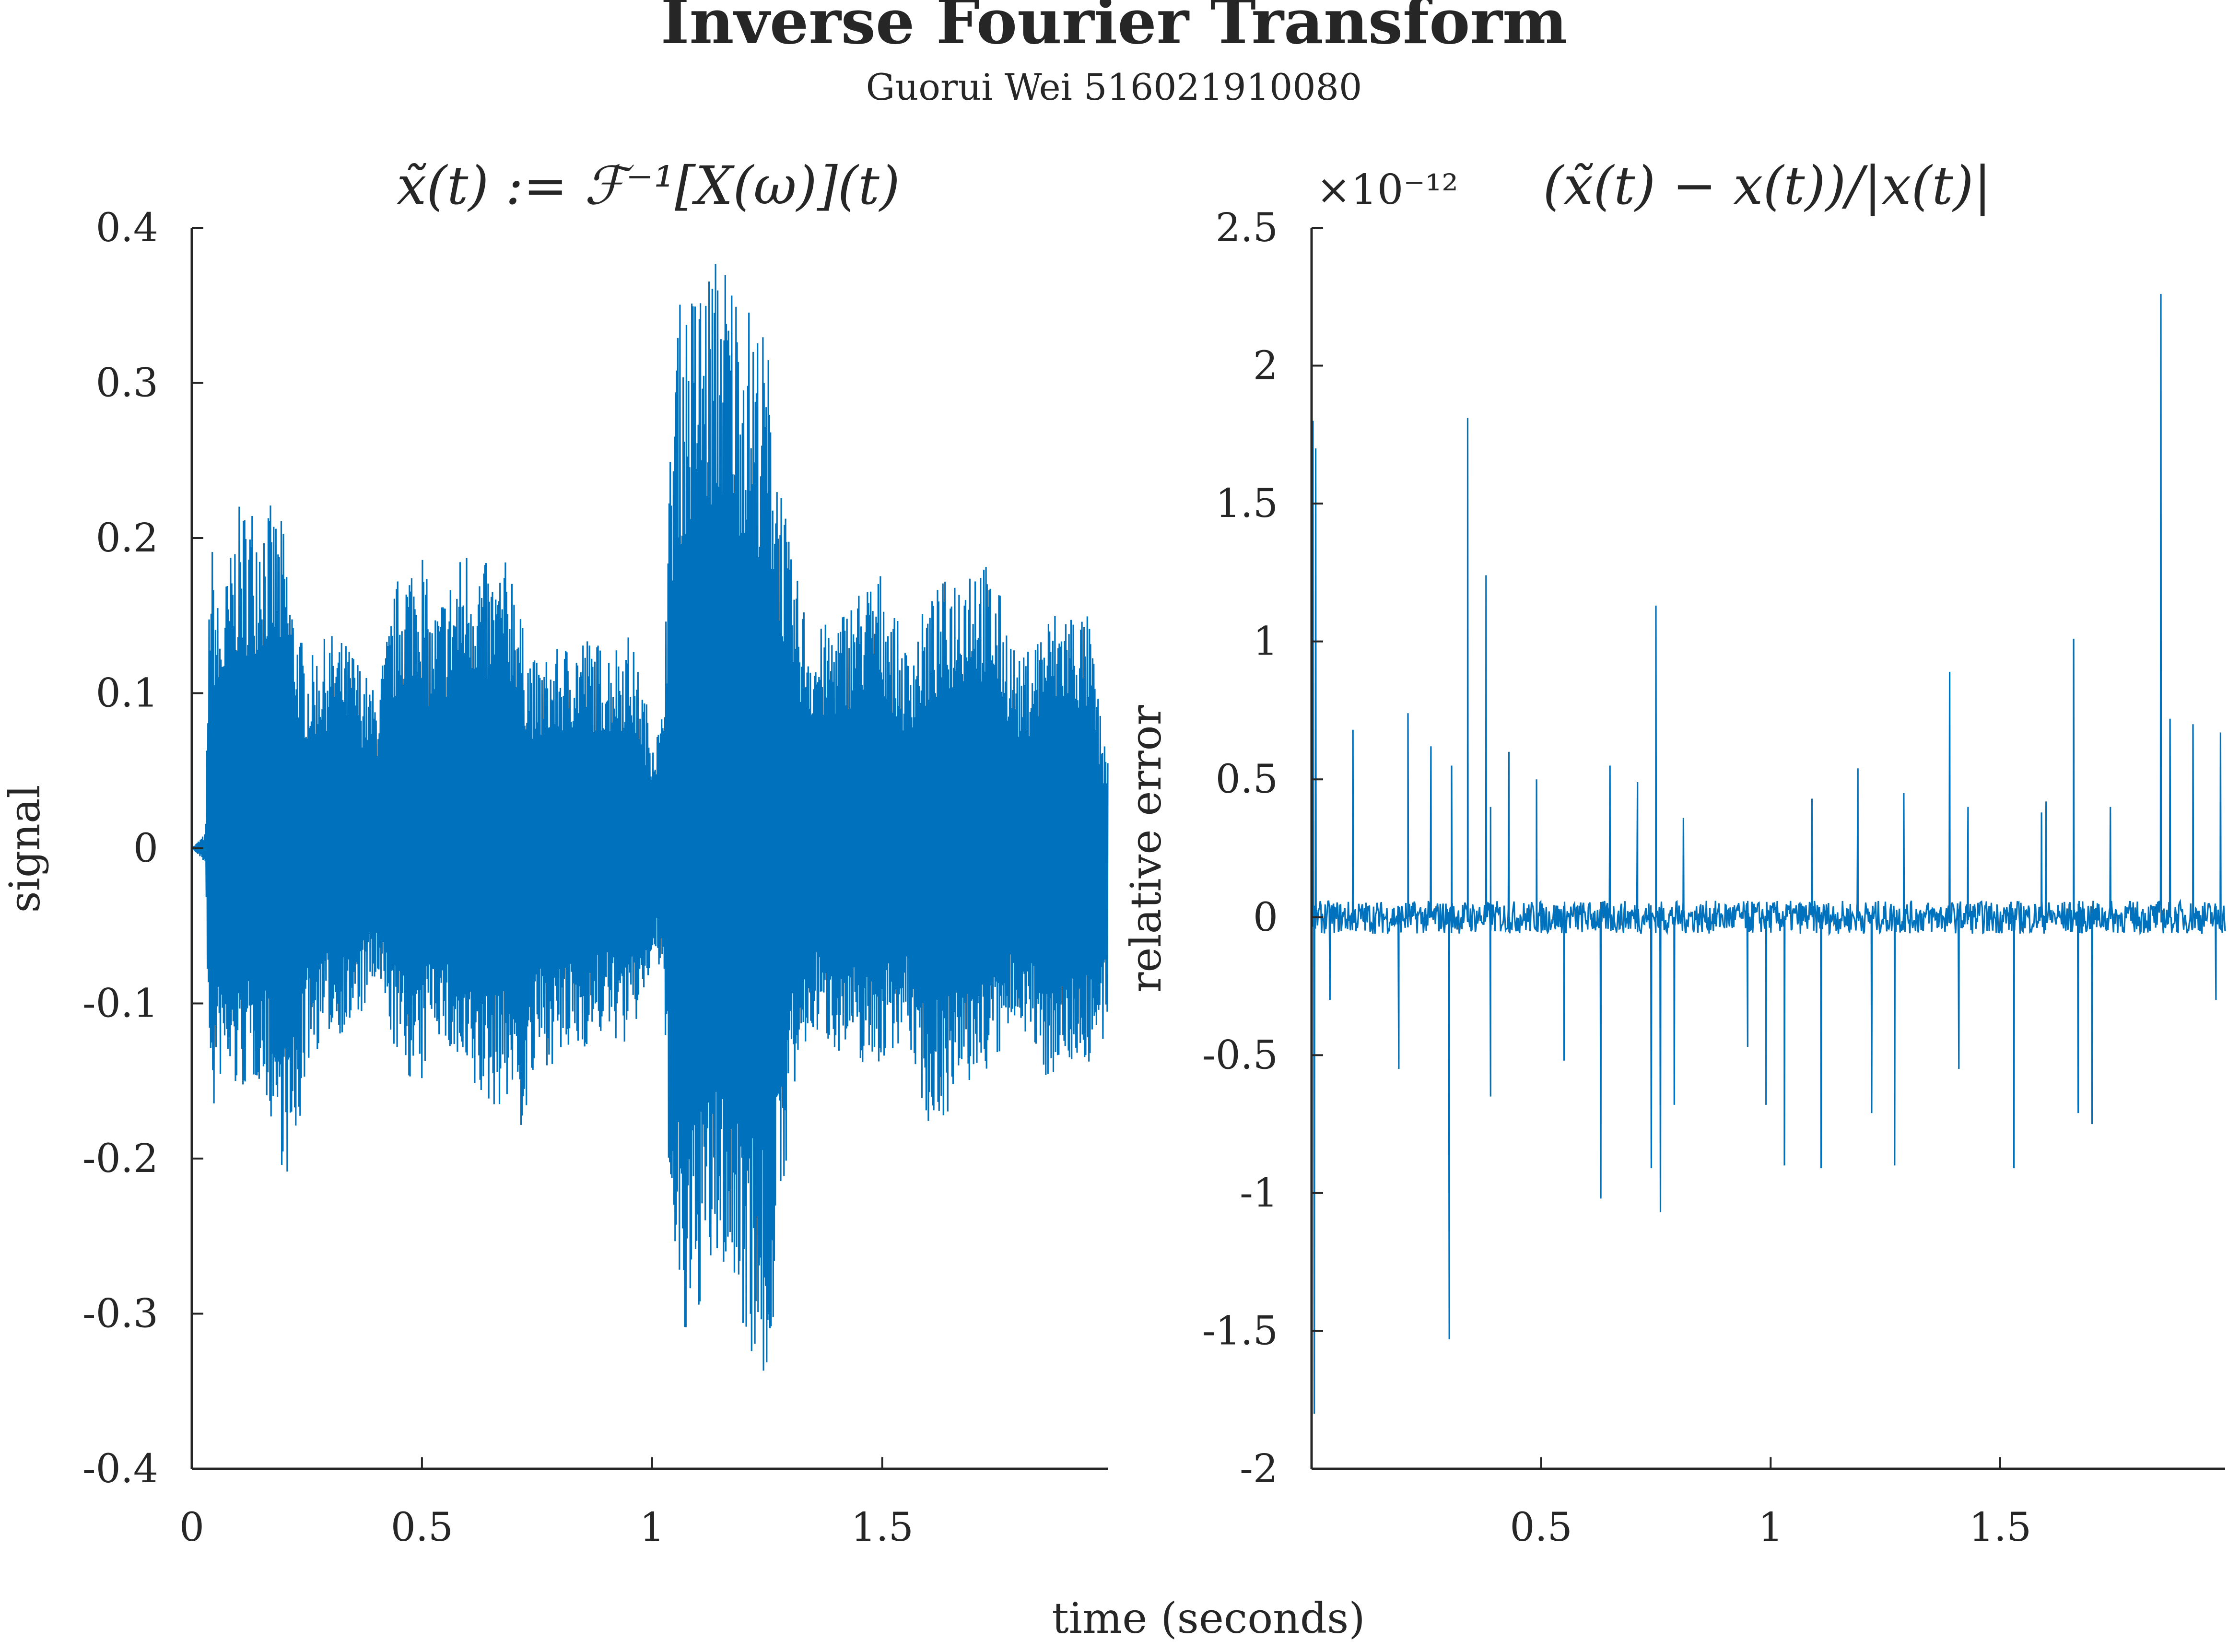 This screenshot has height=1652, width=2228. I want to click on left-y-tick-label: 0.2, so click(127, 538).